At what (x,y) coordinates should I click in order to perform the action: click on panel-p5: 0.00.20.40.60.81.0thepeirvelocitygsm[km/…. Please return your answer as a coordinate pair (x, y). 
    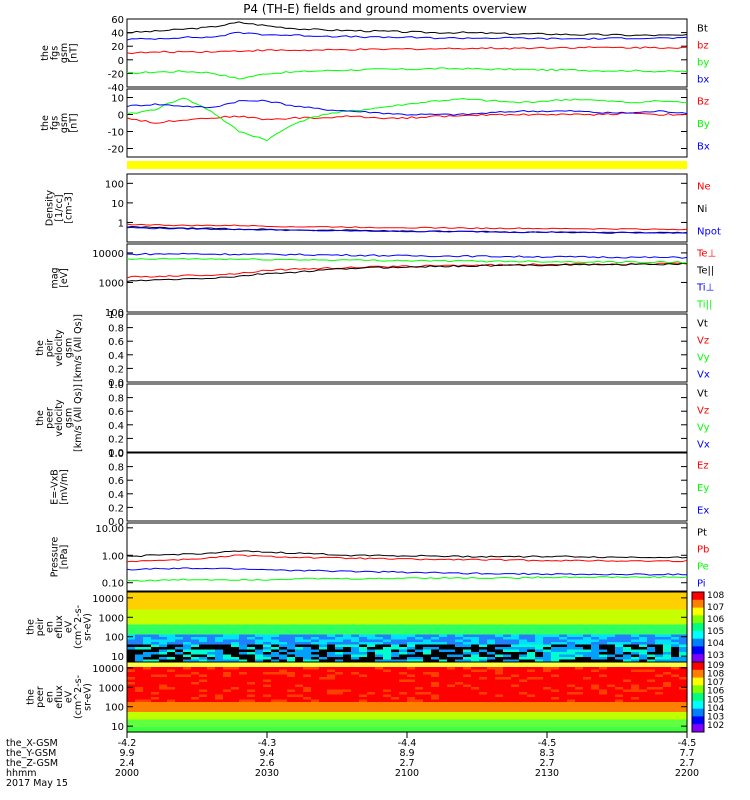
    Looking at the image, I should click on (372, 349).